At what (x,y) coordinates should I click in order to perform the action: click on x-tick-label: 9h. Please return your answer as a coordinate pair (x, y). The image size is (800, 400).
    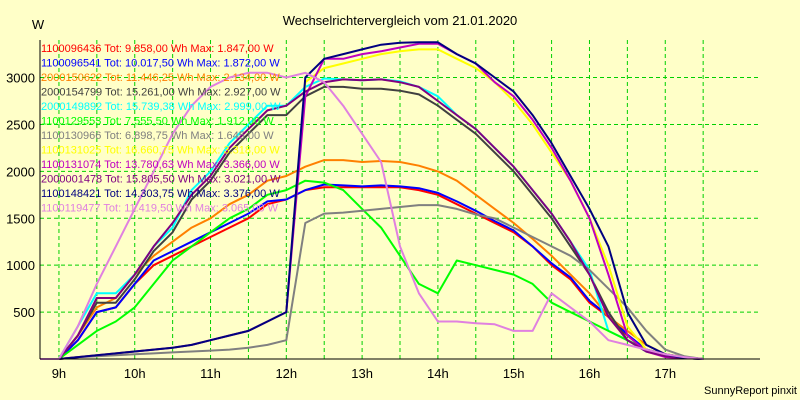
    Looking at the image, I should click on (59, 373).